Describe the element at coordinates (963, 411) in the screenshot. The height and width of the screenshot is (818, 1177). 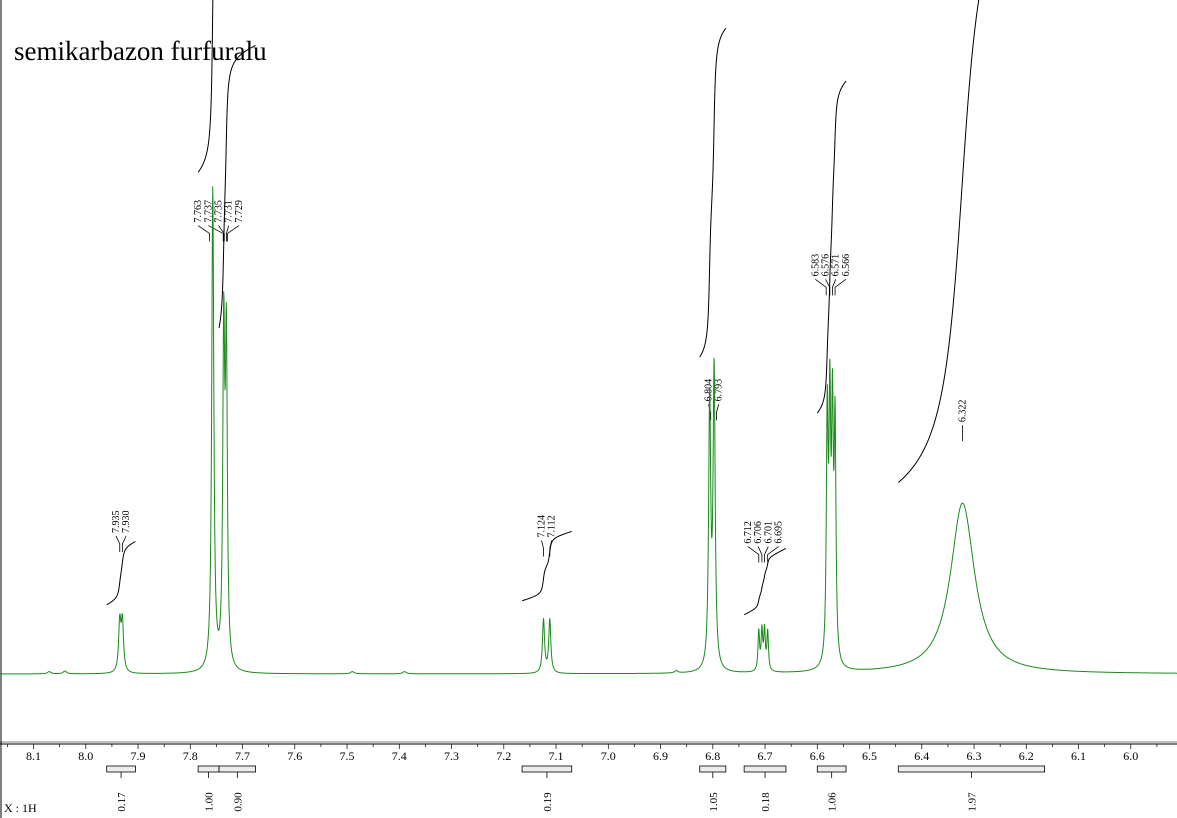
I see `peak-label: 6.322` at that location.